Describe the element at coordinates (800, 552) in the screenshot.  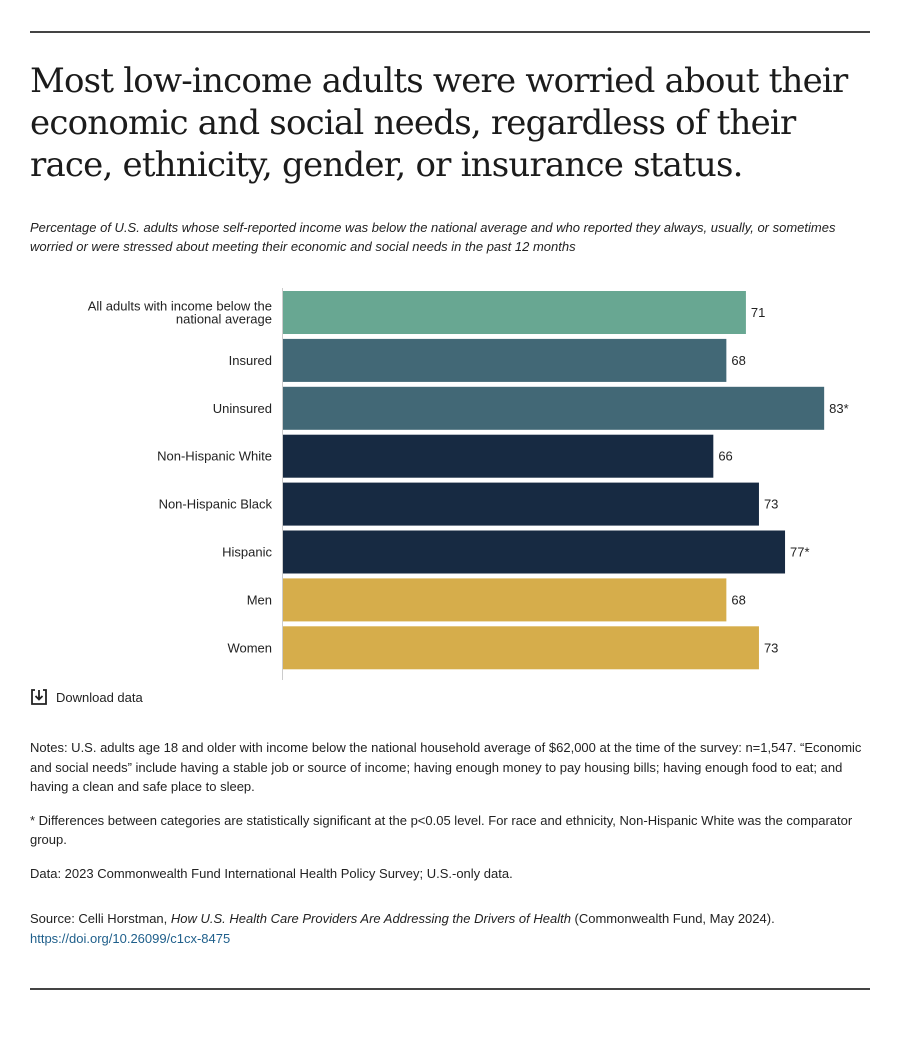
I see `value-label-5: 77*` at that location.